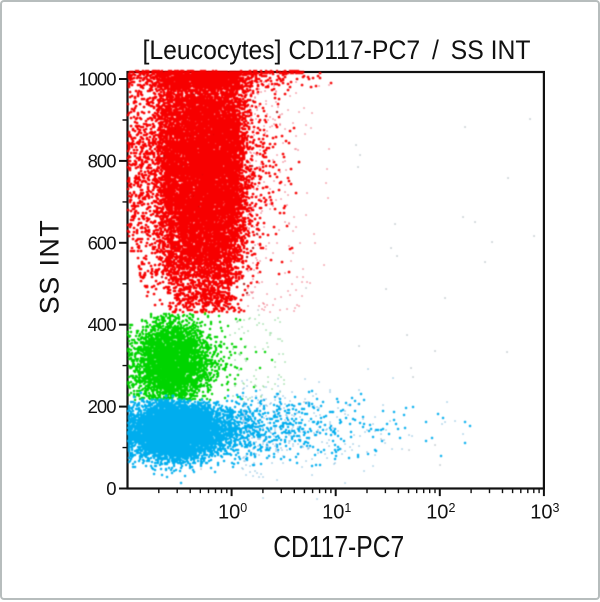  I want to click on svg-text:[Leucocytes] CD117-PC7 / SS: [Leucocytes] CD117-PC7 / SS INT, so click(337, 50).